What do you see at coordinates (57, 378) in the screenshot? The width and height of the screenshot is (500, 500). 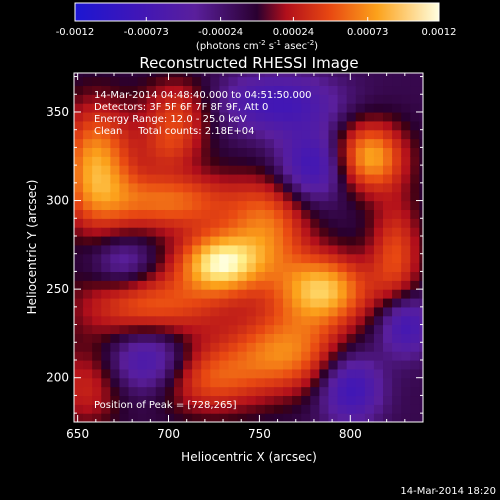 I see `y-tick-label: 200` at bounding box center [57, 378].